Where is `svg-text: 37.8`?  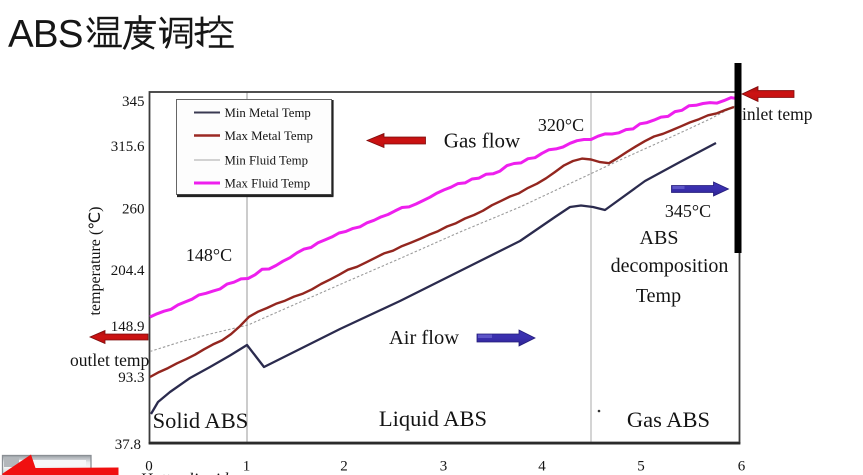 svg-text: 37.8 is located at coordinates (128, 445).